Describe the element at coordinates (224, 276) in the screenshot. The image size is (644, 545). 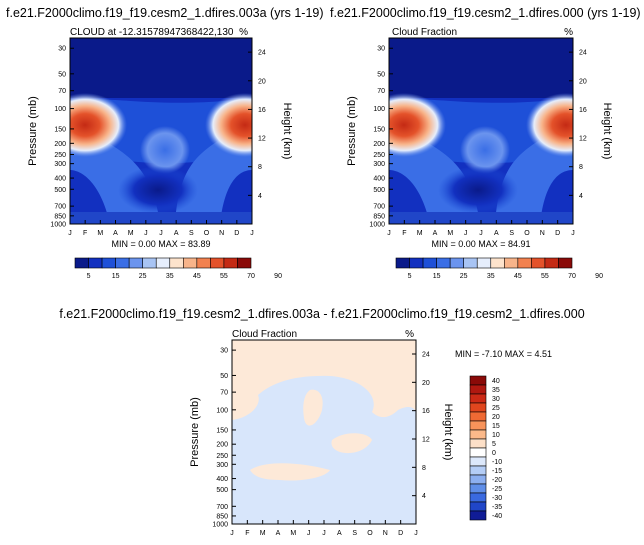
I see `colorbar-label: 55` at that location.